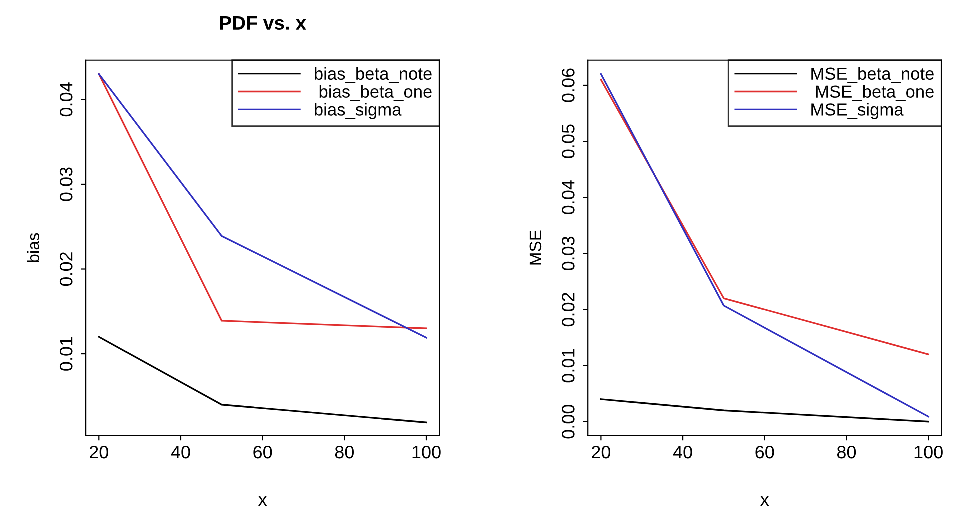  What do you see at coordinates (568, 421) in the screenshot?
I see `y-tick-label: 0.00` at bounding box center [568, 421].